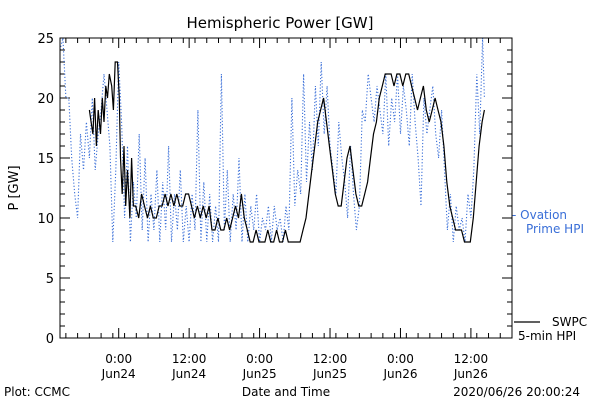 The image size is (600, 400). Describe the element at coordinates (286, 392) in the screenshot. I see `x-axis-label: Date and Time` at that location.